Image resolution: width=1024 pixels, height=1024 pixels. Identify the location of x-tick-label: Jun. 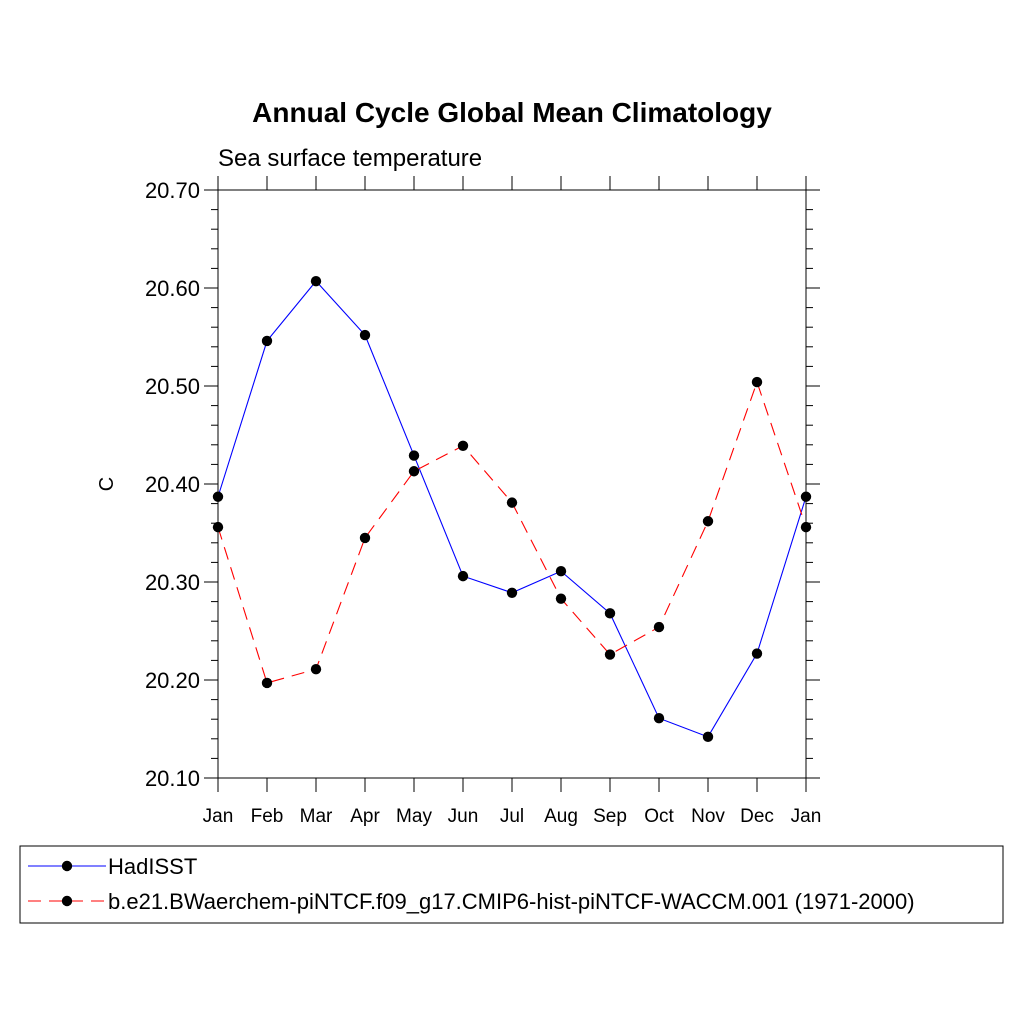
(463, 816).